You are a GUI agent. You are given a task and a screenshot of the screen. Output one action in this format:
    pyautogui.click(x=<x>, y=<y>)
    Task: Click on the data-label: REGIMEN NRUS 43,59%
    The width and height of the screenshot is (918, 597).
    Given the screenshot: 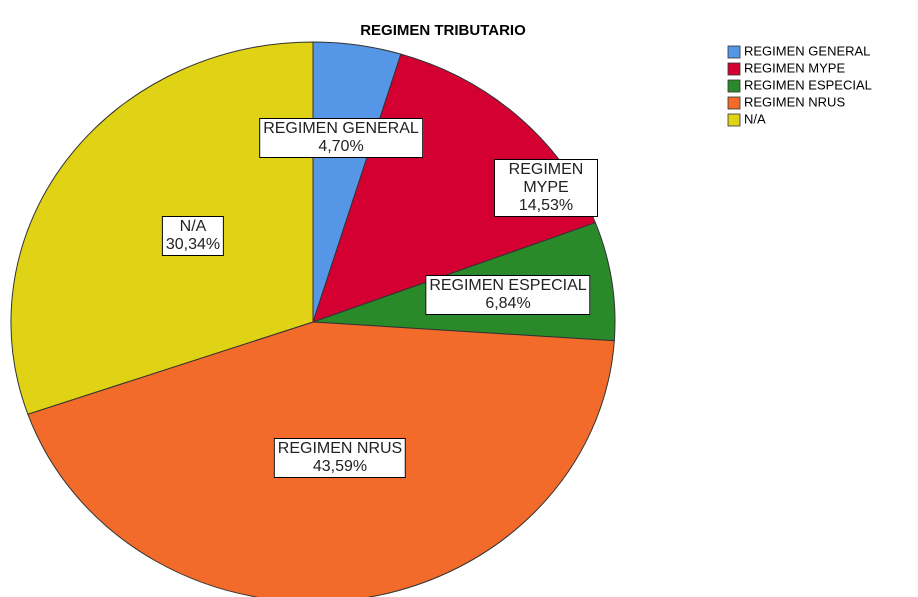 What is the action you would take?
    pyautogui.click(x=340, y=458)
    